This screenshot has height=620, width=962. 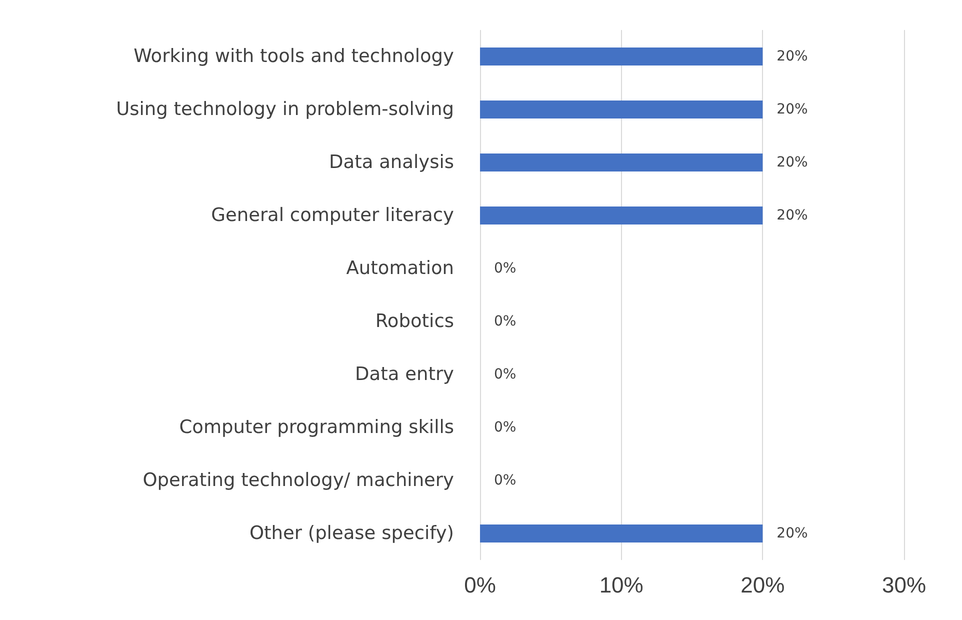 I want to click on y-tick-label: Data entry, so click(x=404, y=374).